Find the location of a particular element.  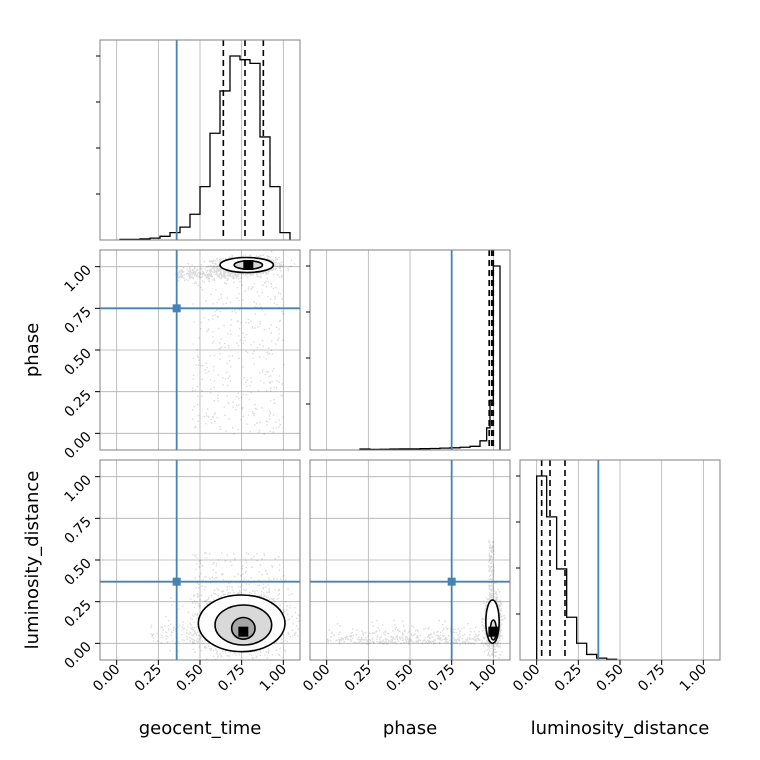

contours-phase-luminosity_distance is located at coordinates (492, 622).